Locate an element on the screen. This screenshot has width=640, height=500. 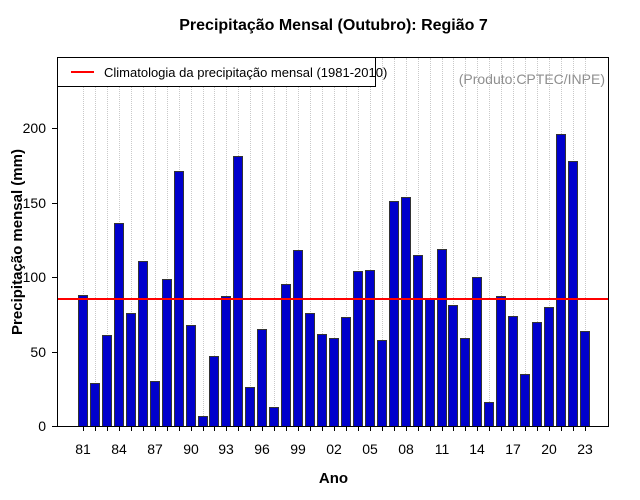
gridline-2013 is located at coordinates (466, 242).